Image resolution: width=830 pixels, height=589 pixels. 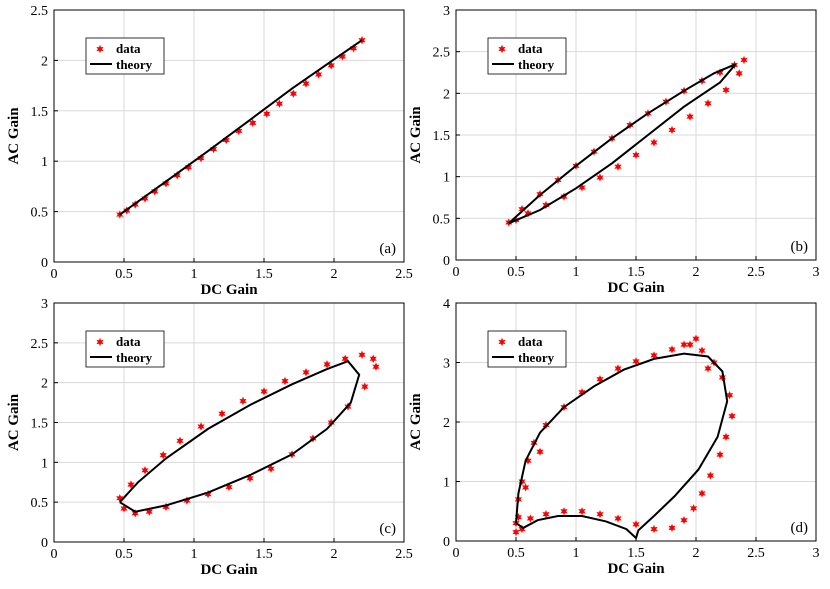 What do you see at coordinates (527, 349) in the screenshot?
I see `legend-box` at bounding box center [527, 349].